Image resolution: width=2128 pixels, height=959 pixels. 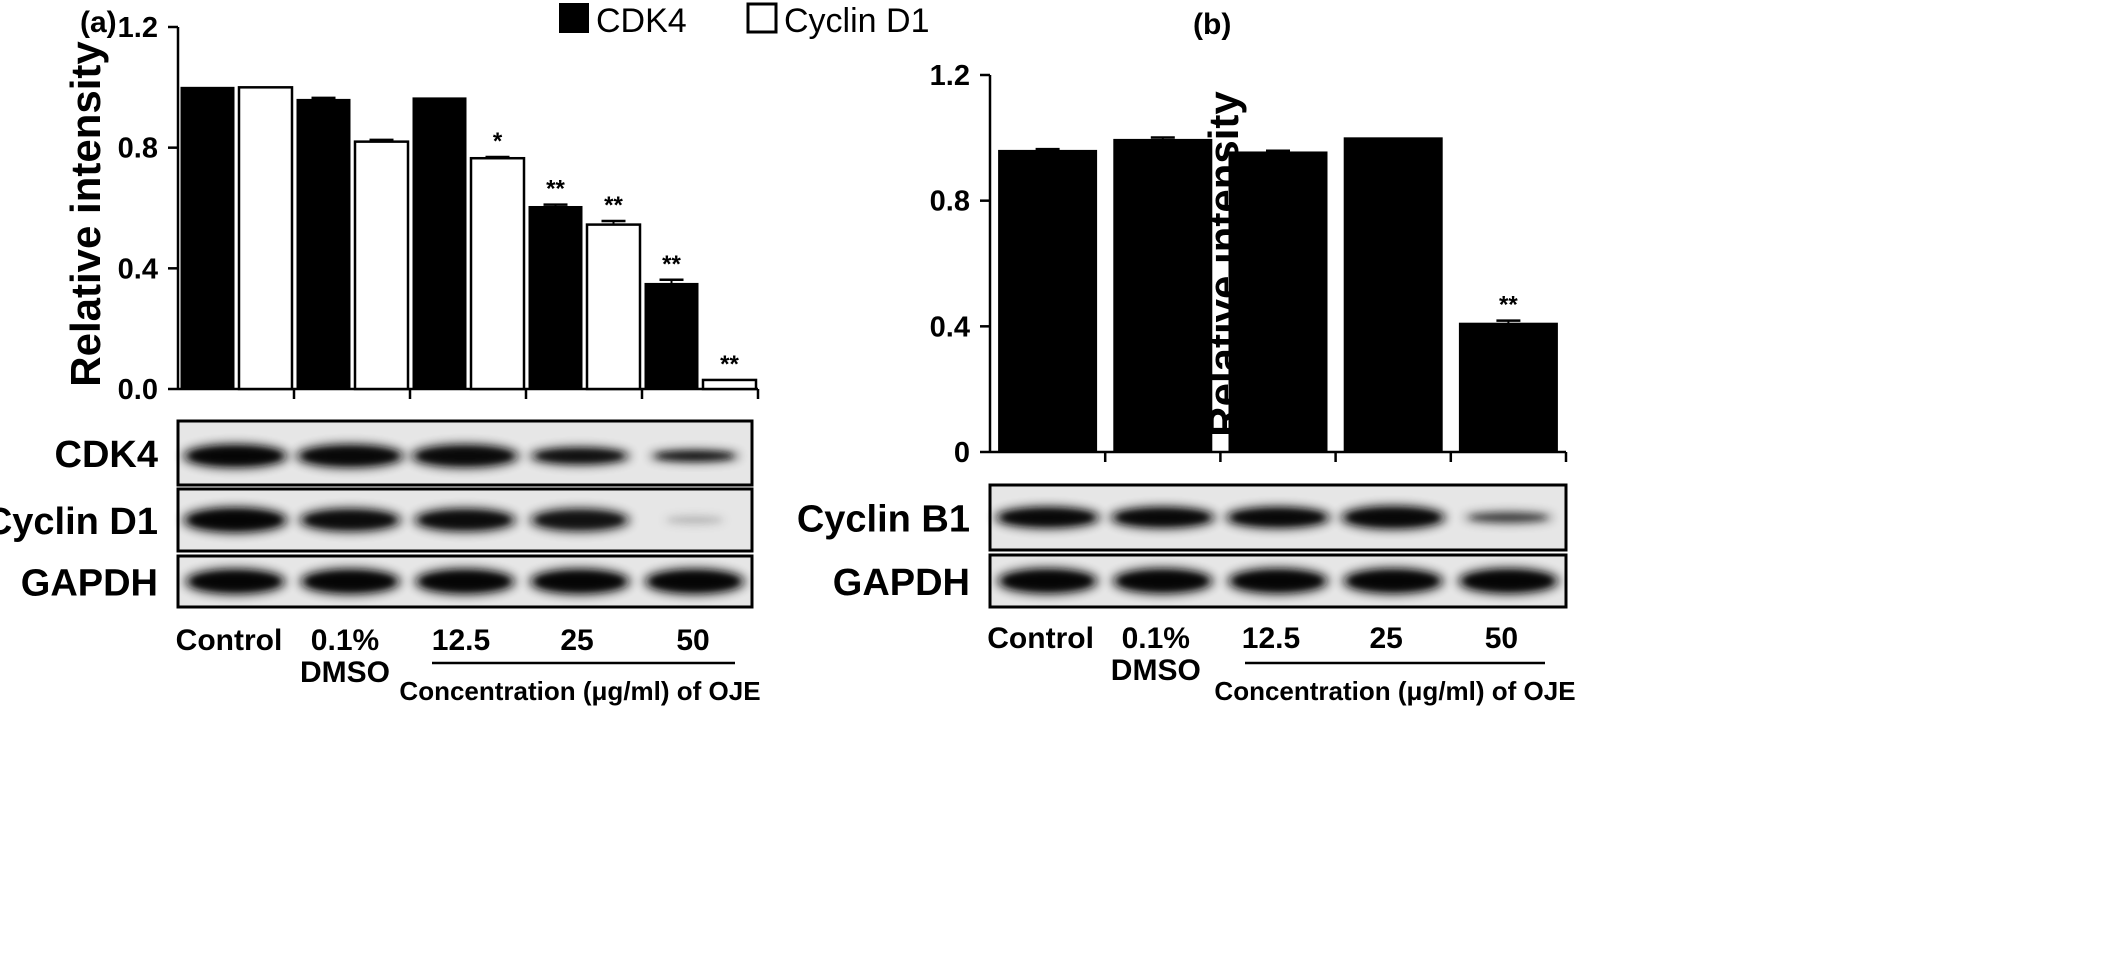 I want to click on y-tick-label: 0, so click(x=962, y=453).